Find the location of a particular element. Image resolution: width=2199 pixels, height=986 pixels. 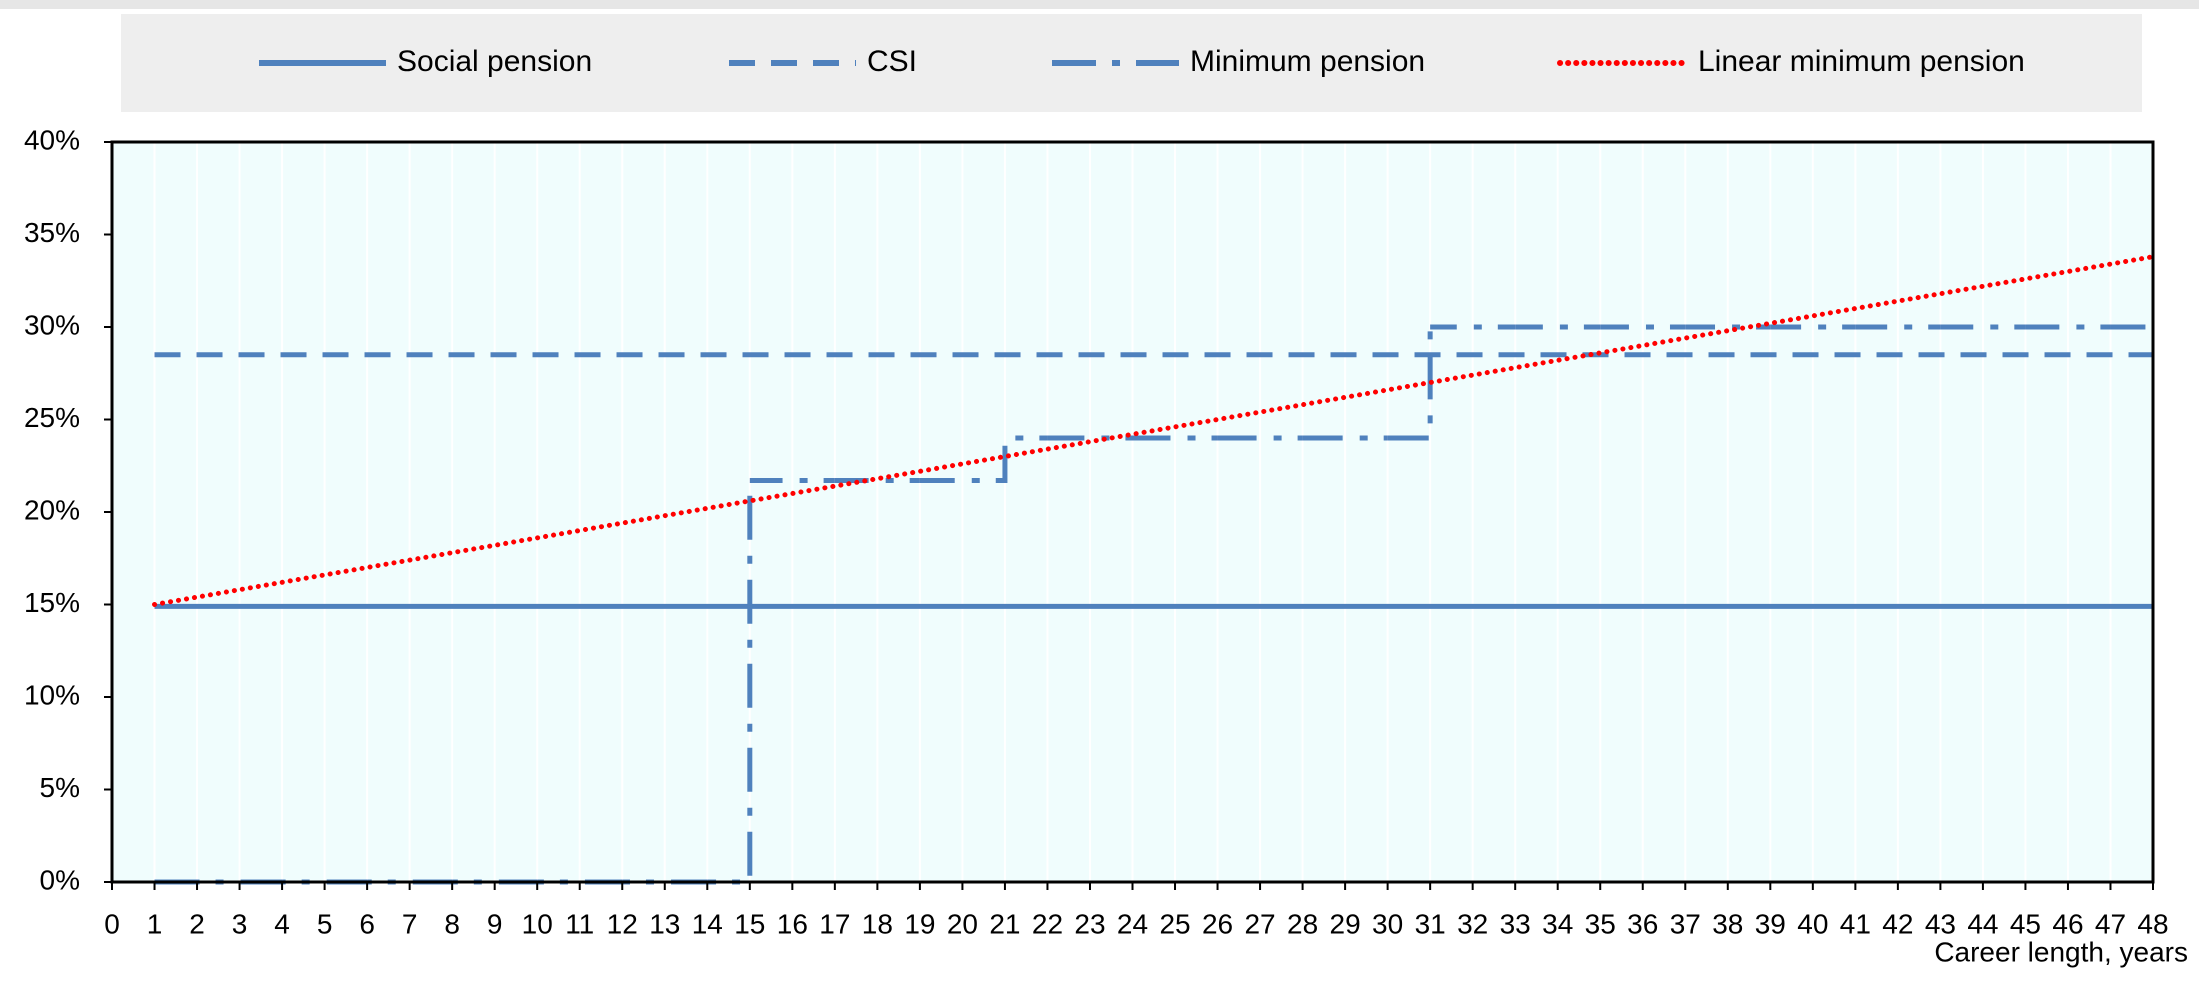

x-tick-label: 28 is located at coordinates (1302, 923).